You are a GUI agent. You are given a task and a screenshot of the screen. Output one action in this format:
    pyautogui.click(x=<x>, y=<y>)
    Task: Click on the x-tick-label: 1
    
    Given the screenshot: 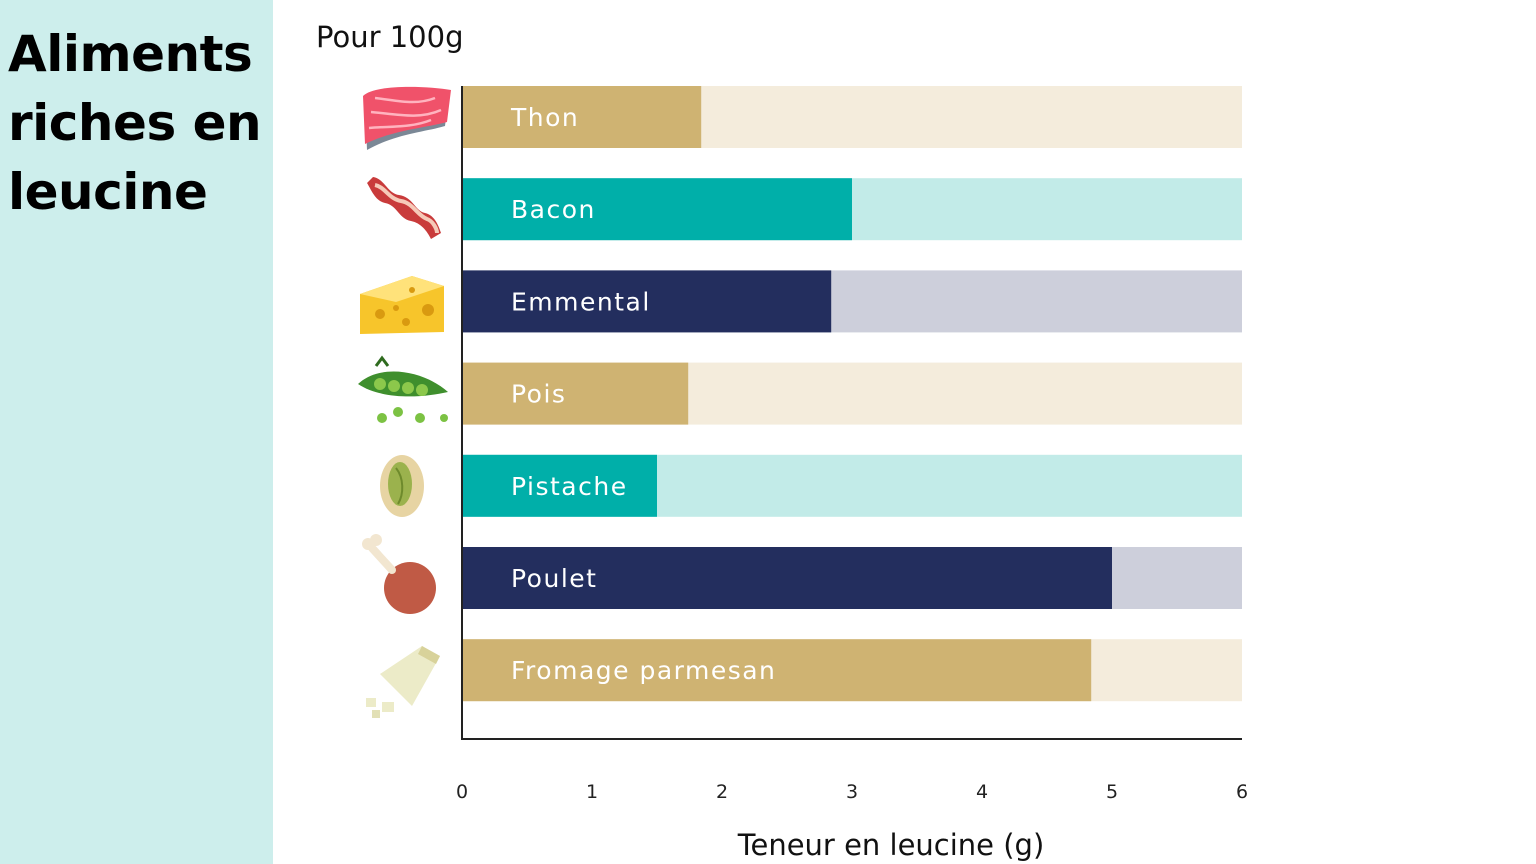 What is the action you would take?
    pyautogui.click(x=592, y=792)
    